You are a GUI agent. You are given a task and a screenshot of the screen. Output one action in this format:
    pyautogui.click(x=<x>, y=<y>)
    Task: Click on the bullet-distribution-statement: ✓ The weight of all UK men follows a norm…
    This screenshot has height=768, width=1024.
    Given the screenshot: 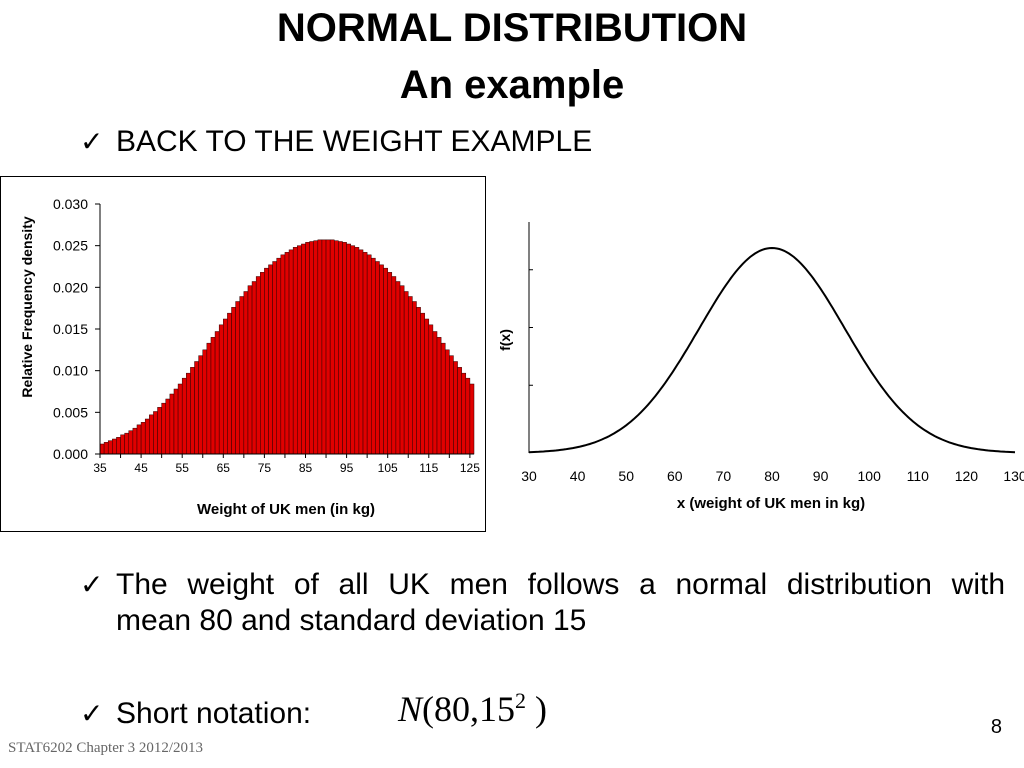 What is the action you would take?
    pyautogui.click(x=542, y=603)
    